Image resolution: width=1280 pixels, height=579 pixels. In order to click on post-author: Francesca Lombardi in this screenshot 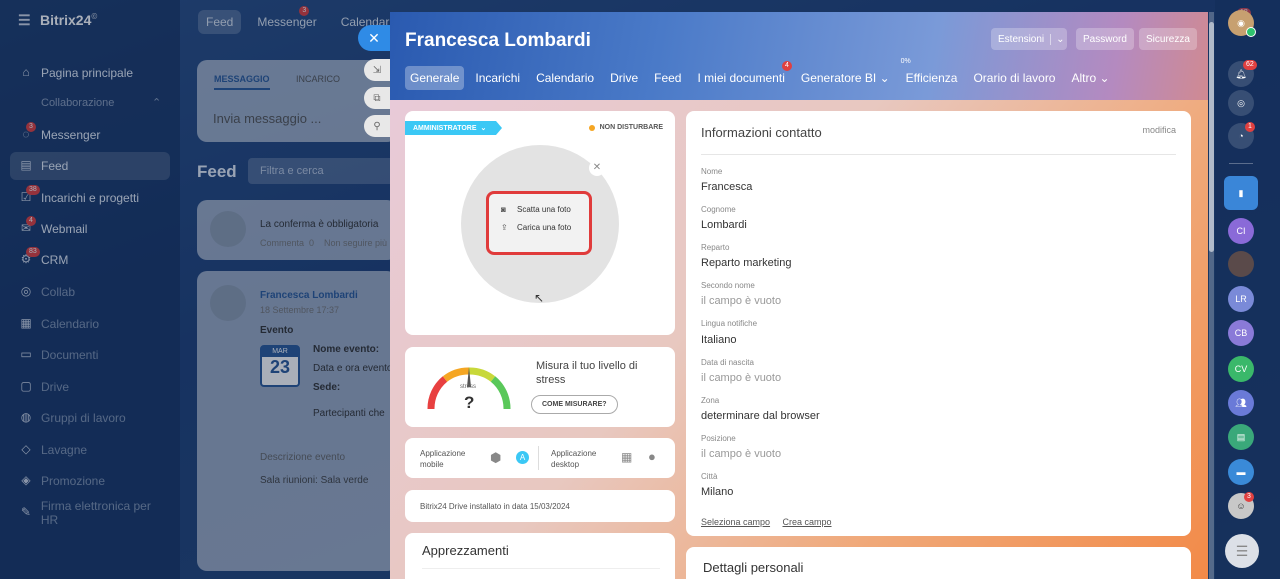, I will do `click(309, 295)`.